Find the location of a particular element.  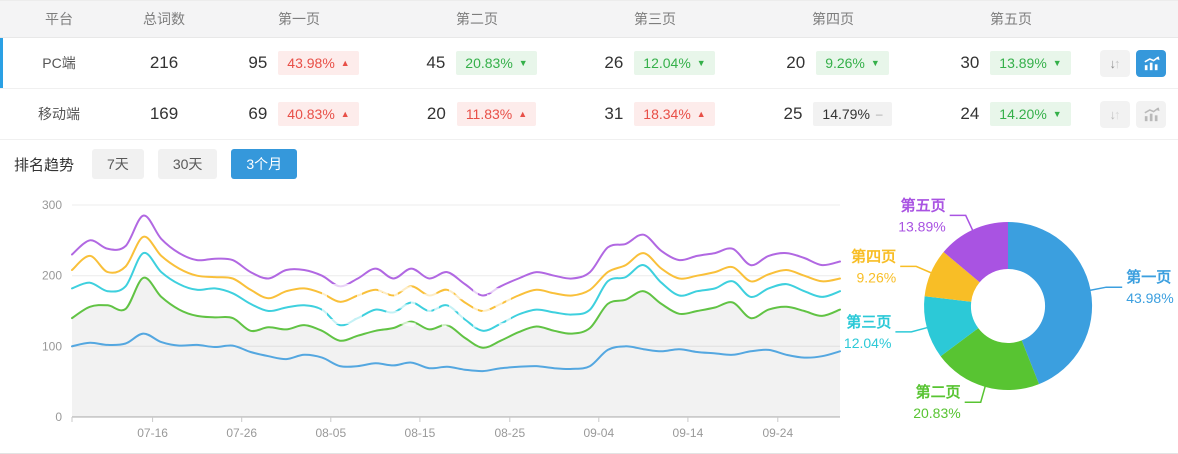

change-pct: 43.98% is located at coordinates (311, 63).